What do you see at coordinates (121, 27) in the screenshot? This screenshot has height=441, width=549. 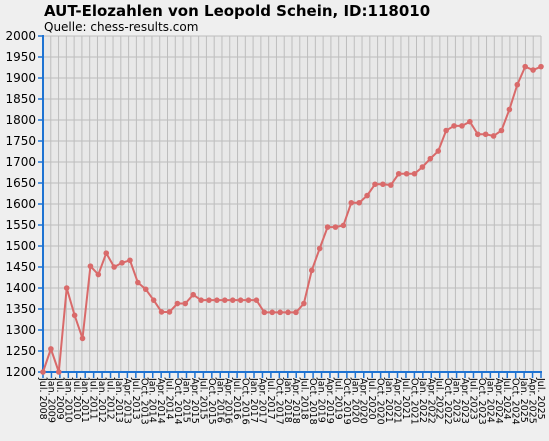 I see `chart-subtitle: Quelle: chess-results.com` at bounding box center [121, 27].